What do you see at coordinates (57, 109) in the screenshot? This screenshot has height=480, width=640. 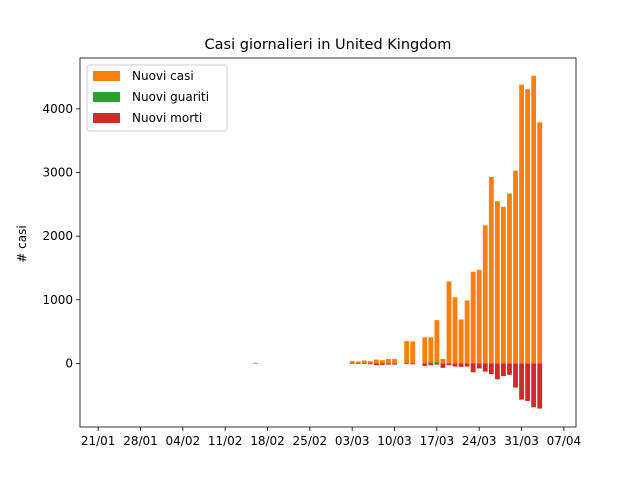 I see `y-tick-label: 4000` at bounding box center [57, 109].